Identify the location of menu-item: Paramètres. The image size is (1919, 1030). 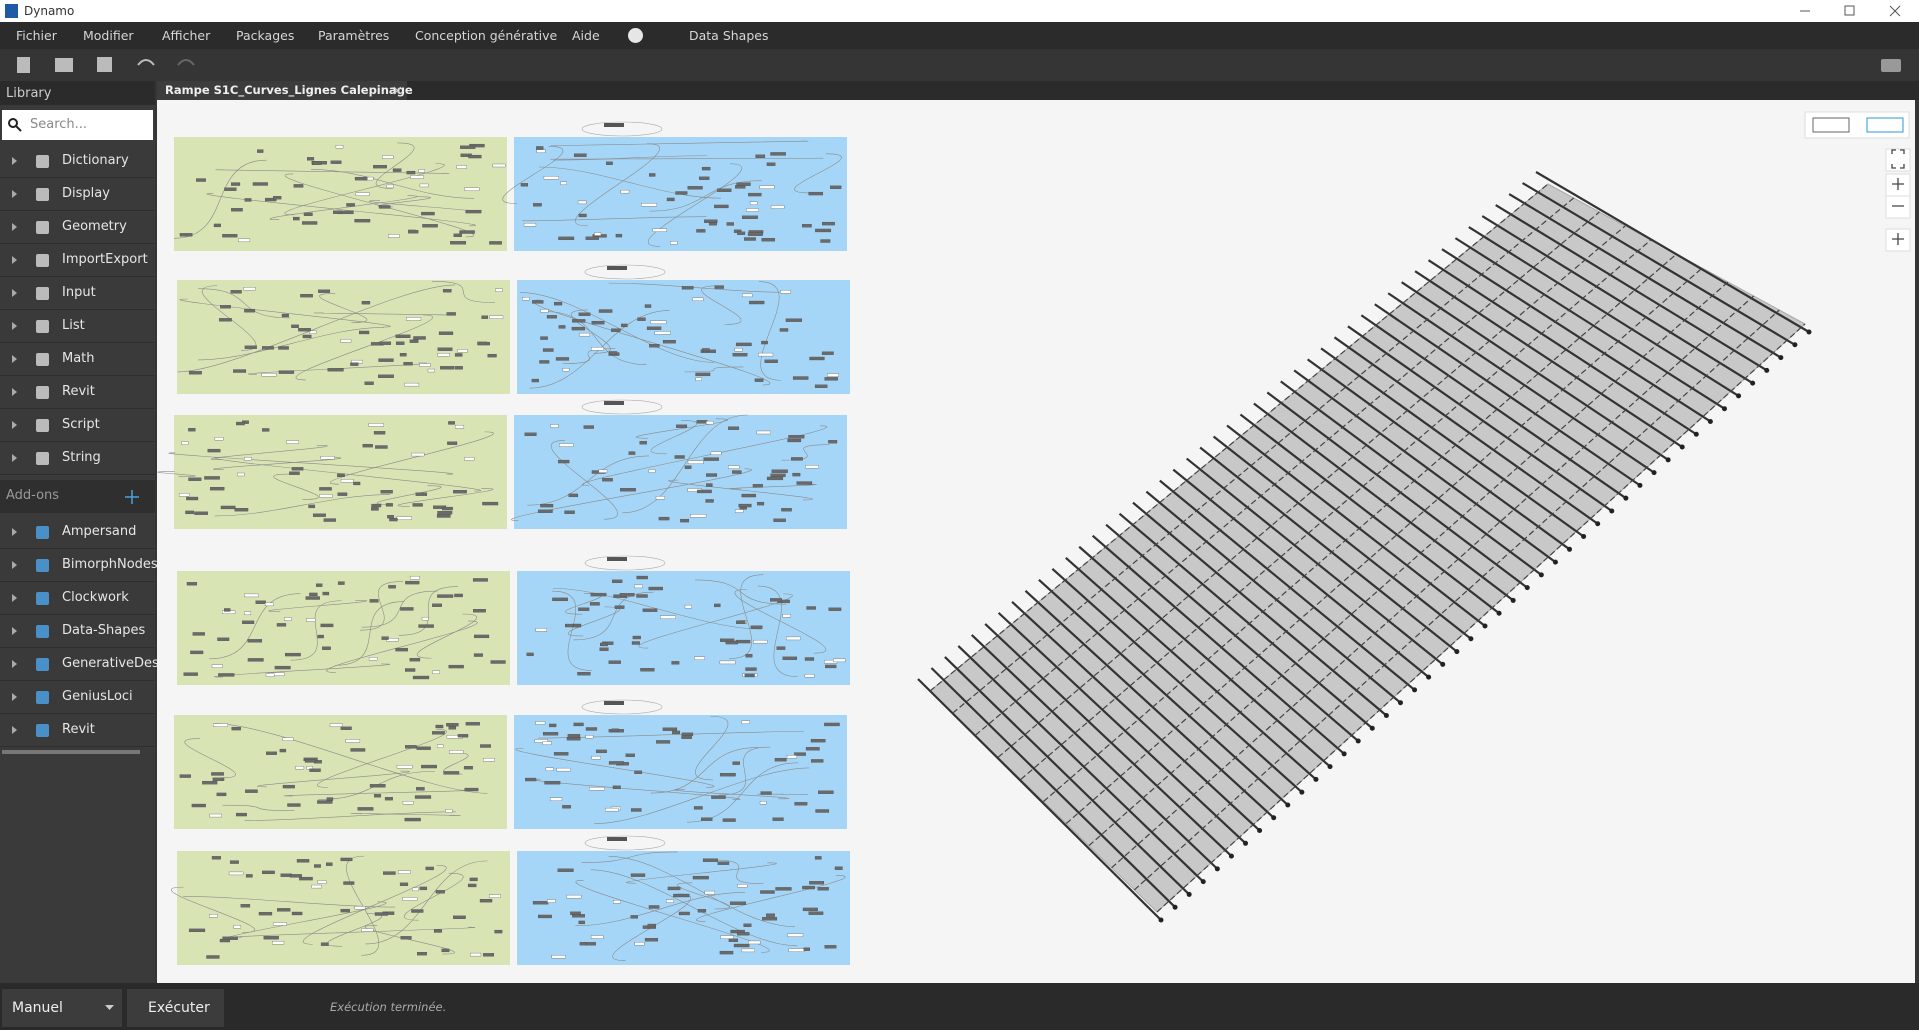
(354, 35).